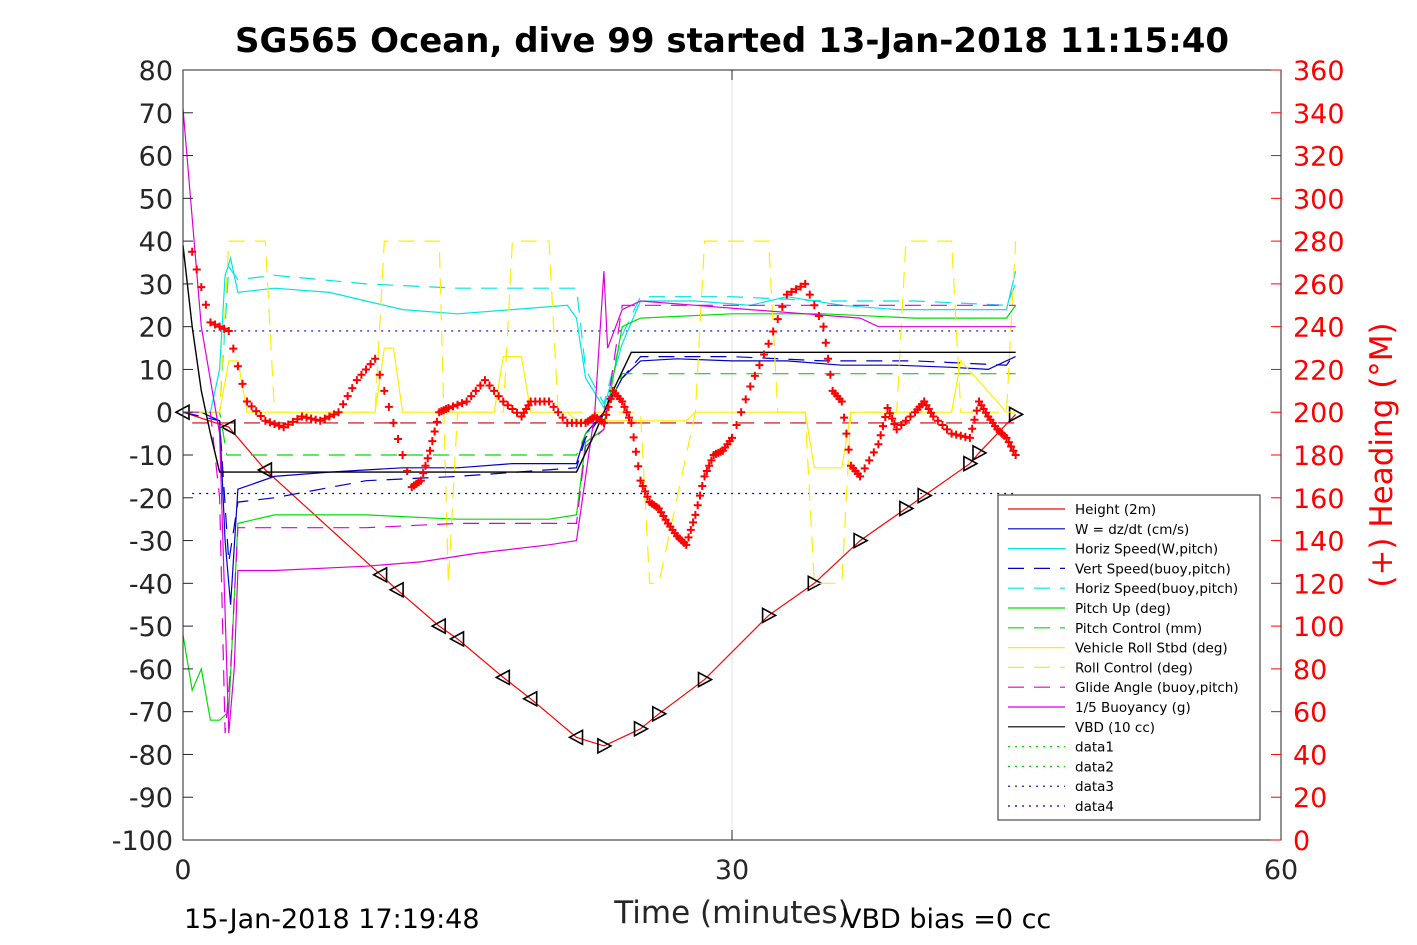  I want to click on y-tick-label: -60, so click(151, 670).